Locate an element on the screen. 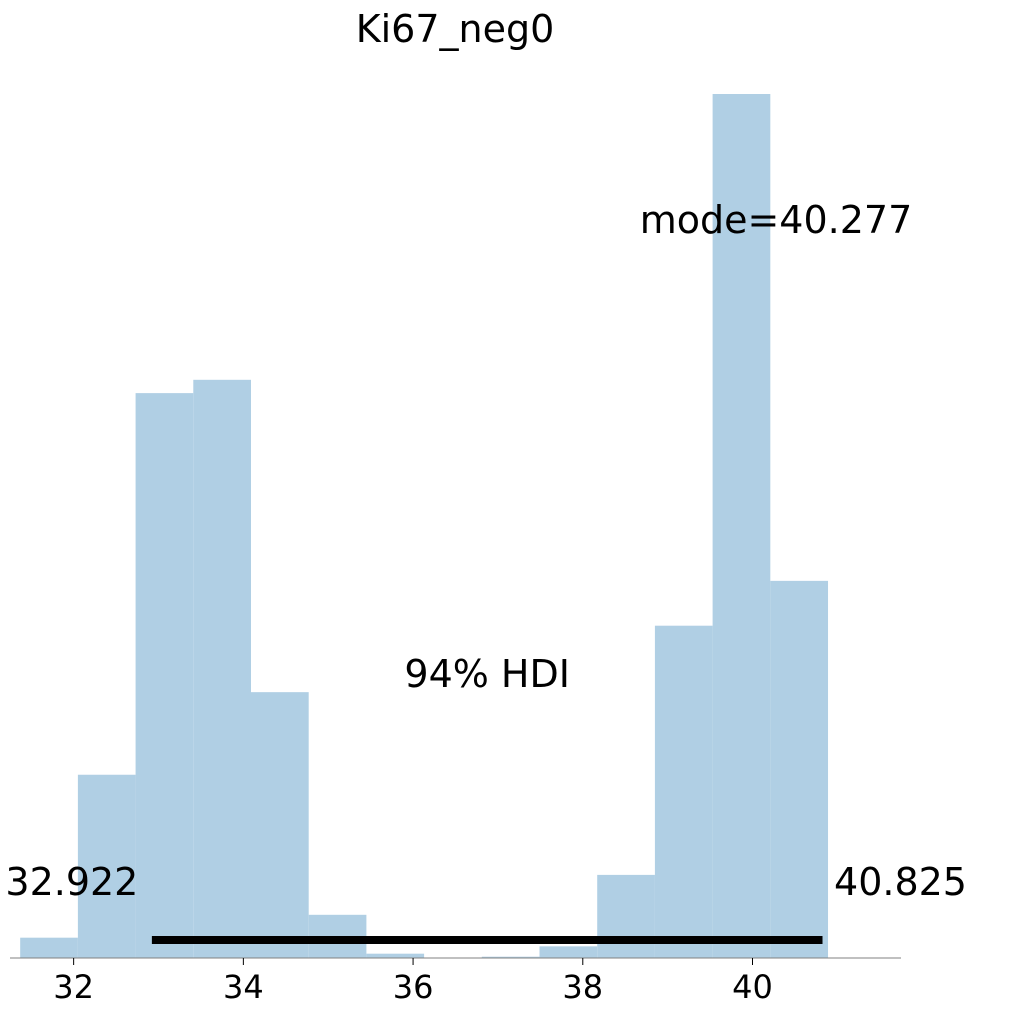  x-tick-label: 38 is located at coordinates (582, 987).